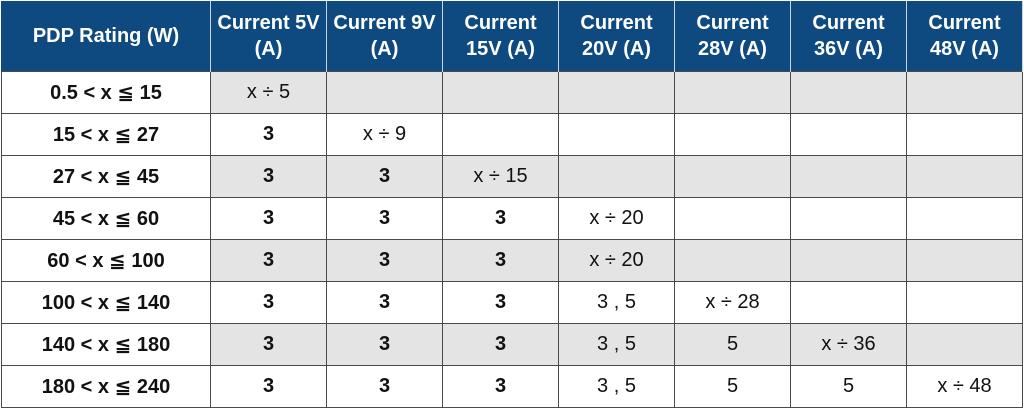  What do you see at coordinates (106, 134) in the screenshot?
I see `rating-cell: 15 < x ≦ 27` at bounding box center [106, 134].